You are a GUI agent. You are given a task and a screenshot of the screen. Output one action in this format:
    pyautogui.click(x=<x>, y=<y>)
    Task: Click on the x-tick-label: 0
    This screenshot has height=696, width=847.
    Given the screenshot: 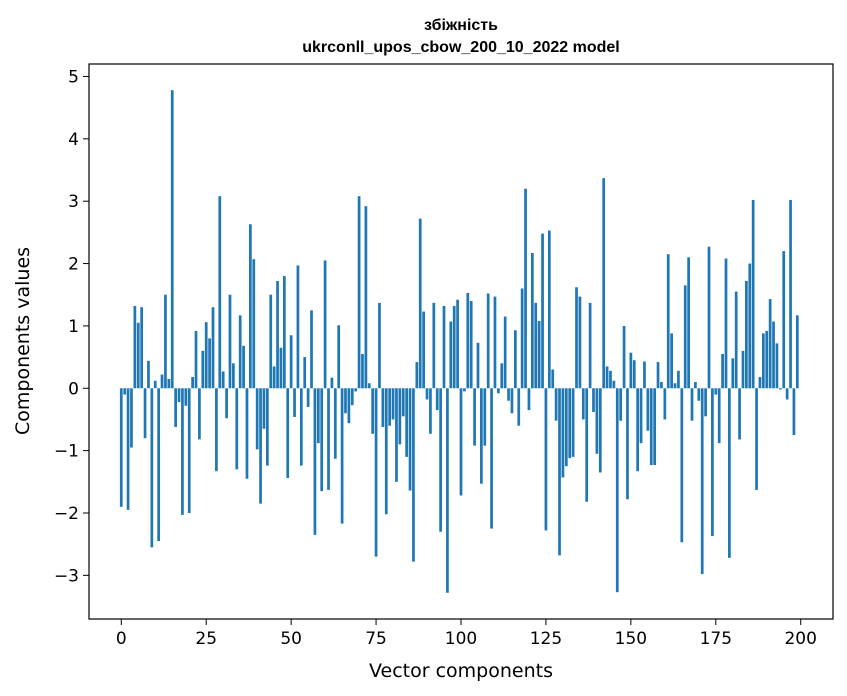 What is the action you would take?
    pyautogui.click(x=121, y=639)
    